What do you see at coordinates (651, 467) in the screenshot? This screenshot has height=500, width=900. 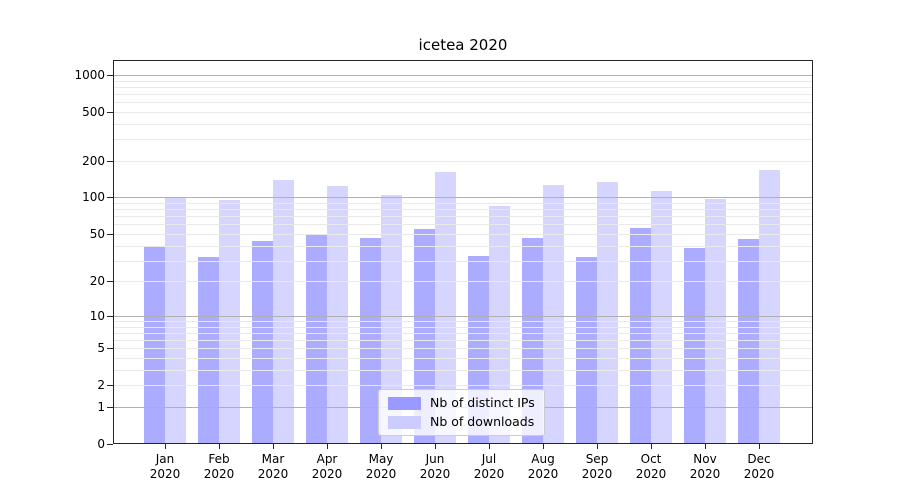 I see `x-axis-tick-label: Oct 2020` at bounding box center [651, 467].